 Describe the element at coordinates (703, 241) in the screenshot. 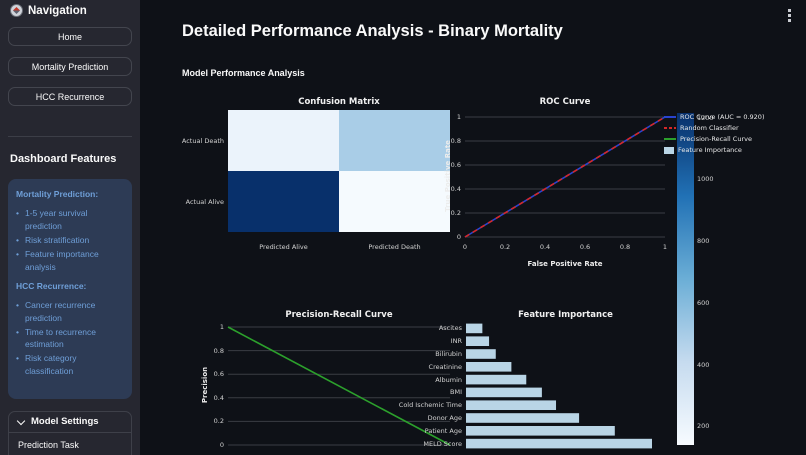

I see `colorbar-tick-label: 800` at that location.